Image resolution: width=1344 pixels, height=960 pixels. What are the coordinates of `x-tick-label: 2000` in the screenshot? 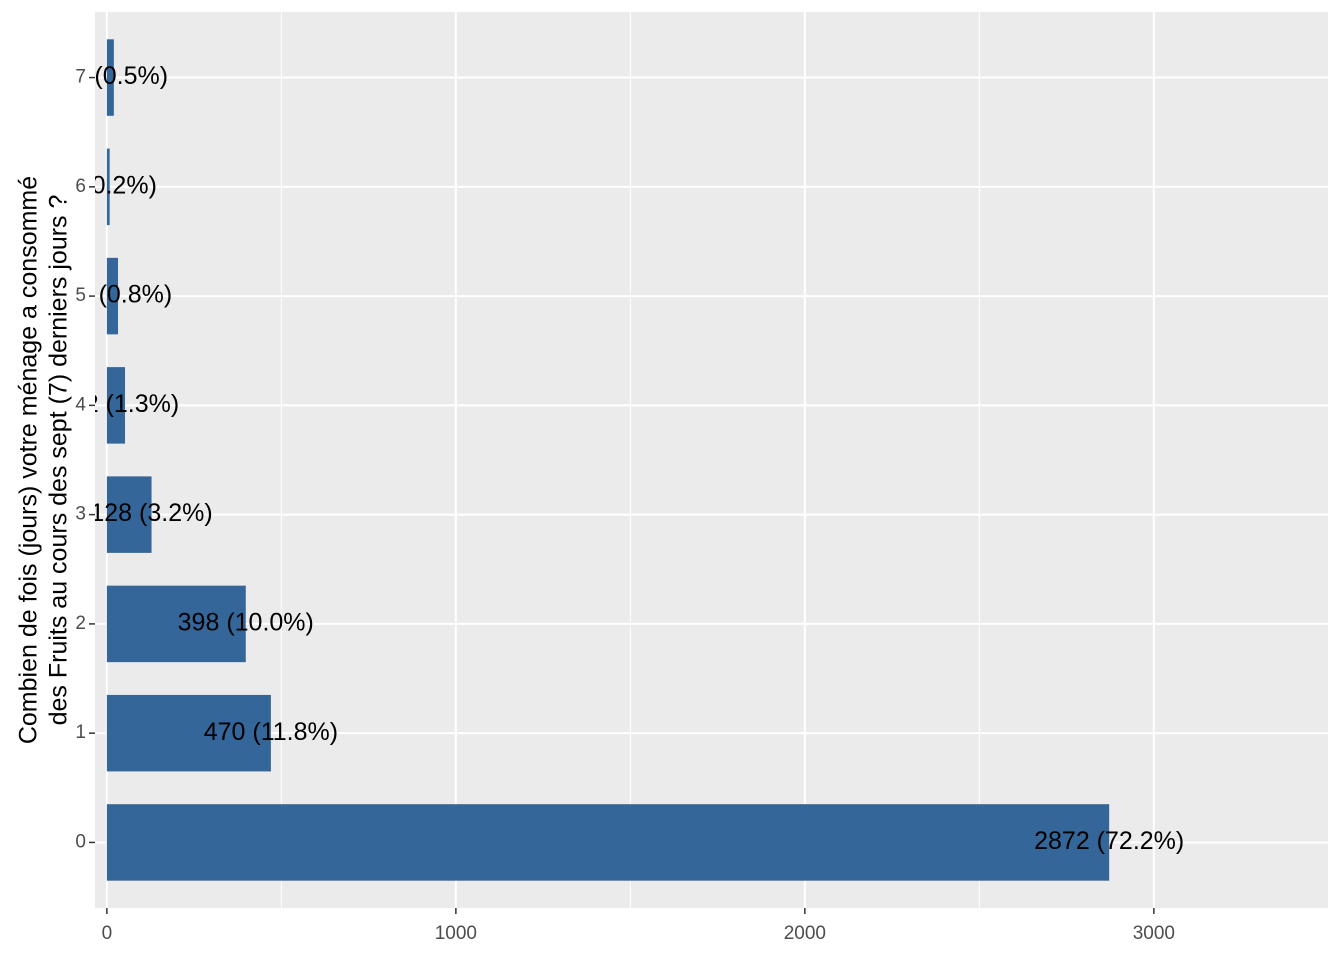 It's located at (805, 933).